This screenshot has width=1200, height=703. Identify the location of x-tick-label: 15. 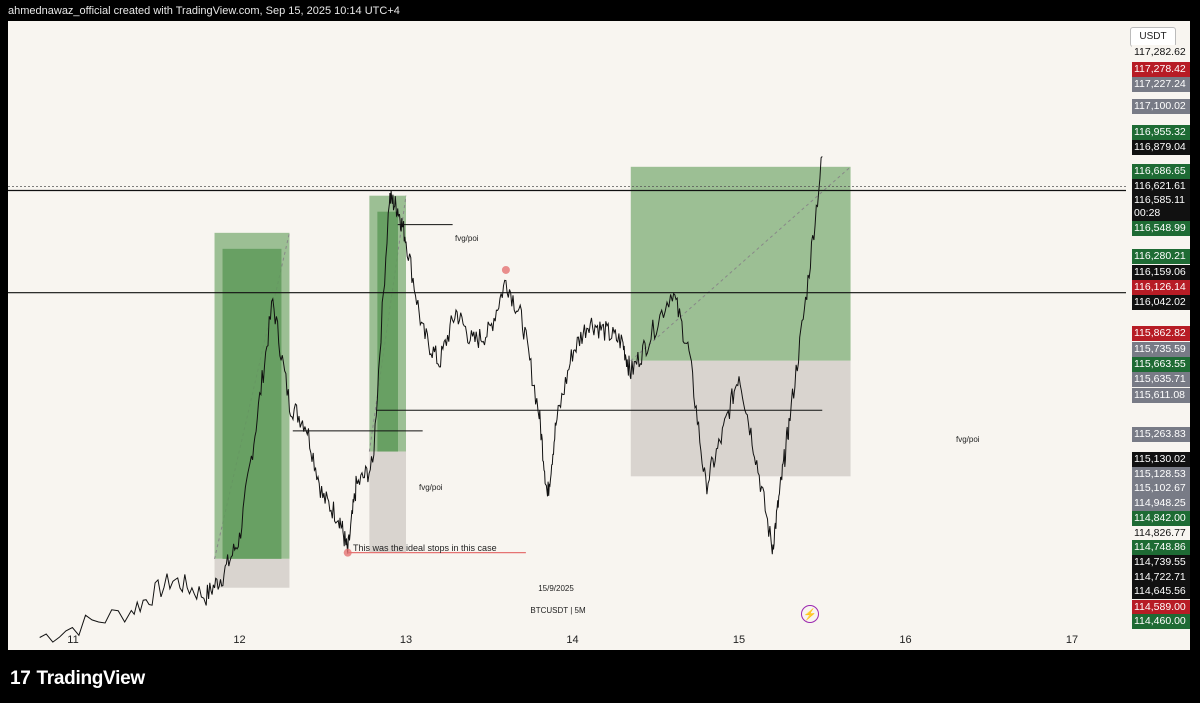
(739, 640).